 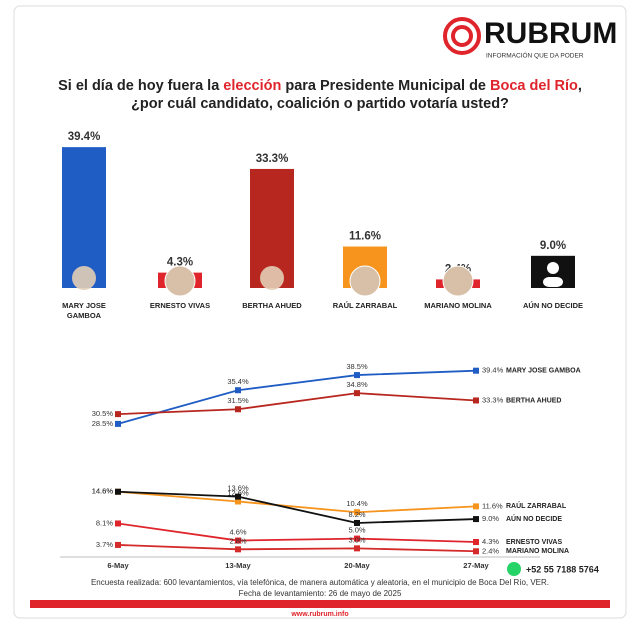 What do you see at coordinates (238, 381) in the screenshot?
I see `point-label: 35.4%` at bounding box center [238, 381].